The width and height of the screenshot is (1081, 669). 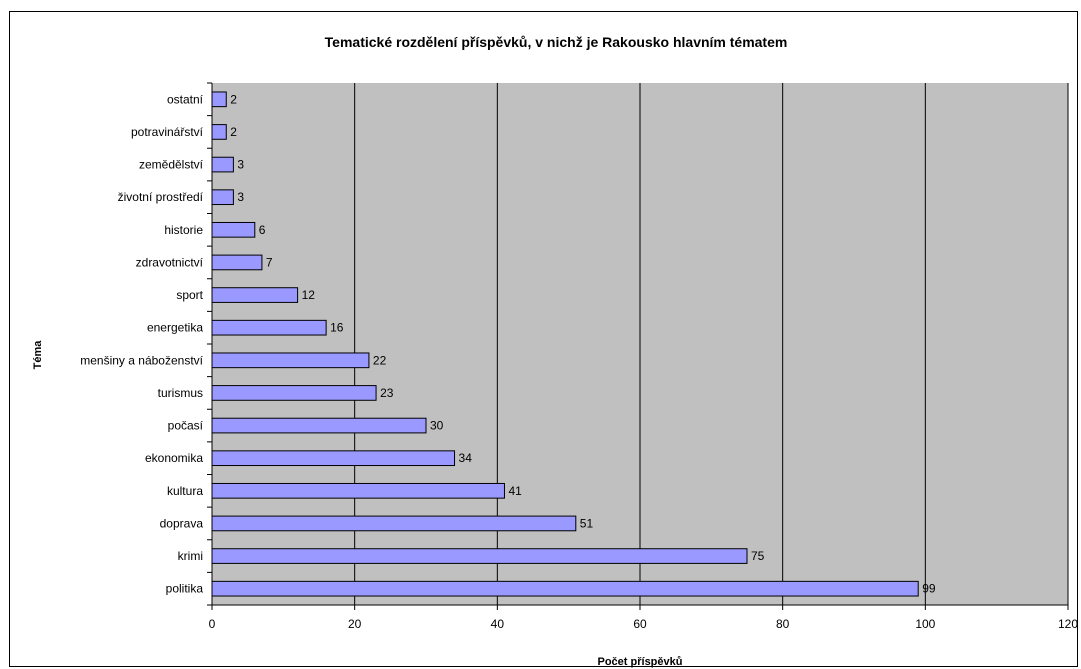 I want to click on data-label: 6, so click(x=262, y=230).